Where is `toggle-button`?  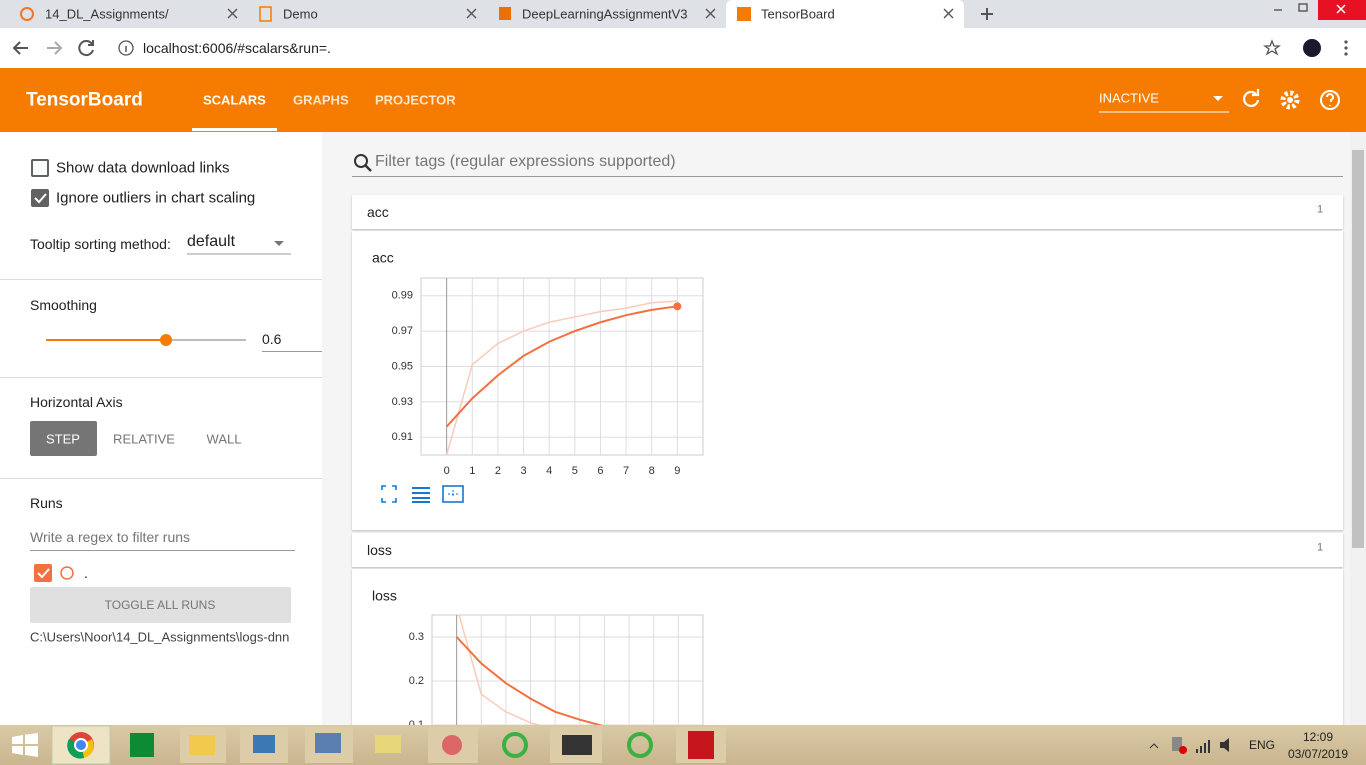
toggle-button is located at coordinates (160, 605).